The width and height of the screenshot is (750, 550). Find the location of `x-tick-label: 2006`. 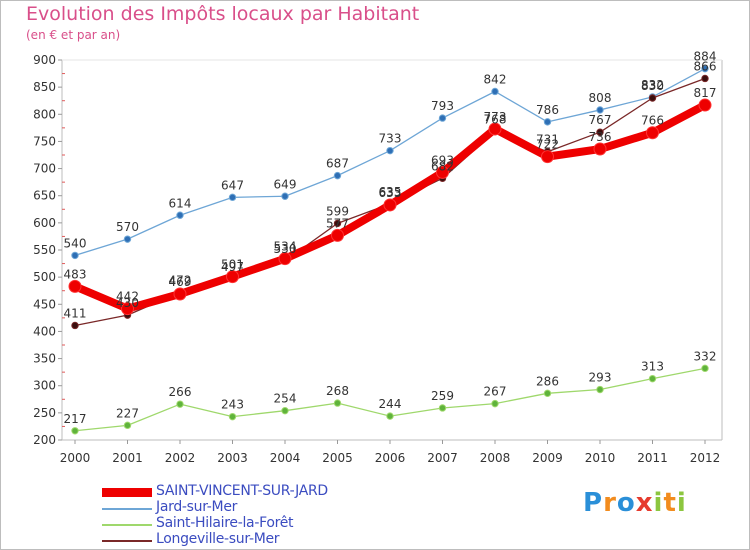

x-tick-label: 2006 is located at coordinates (390, 458).